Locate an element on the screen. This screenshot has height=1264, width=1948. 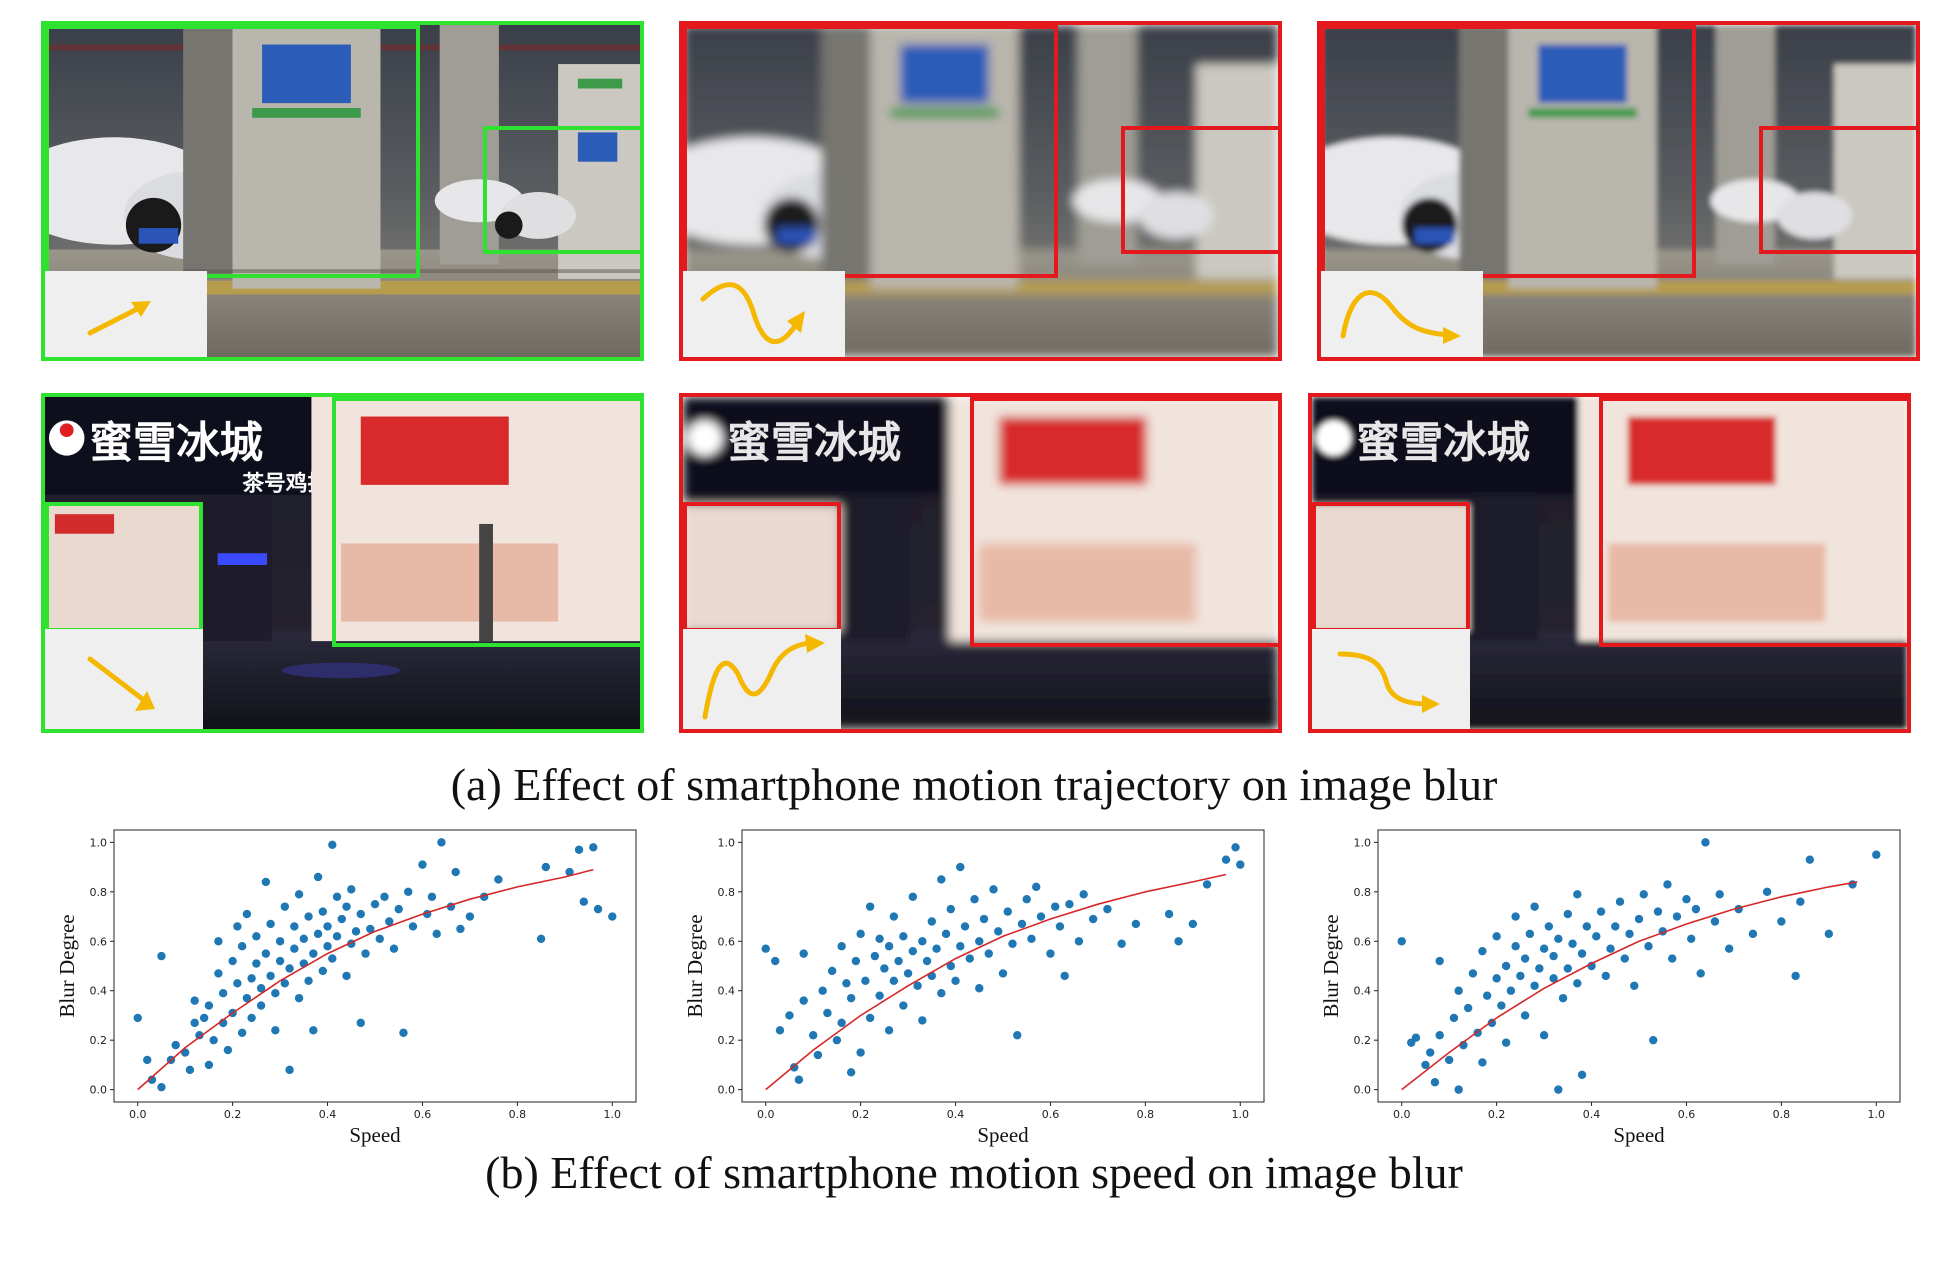
shop-photo-sharp: 蜜雪冰城 茶号鸡排 is located at coordinates (342, 563).